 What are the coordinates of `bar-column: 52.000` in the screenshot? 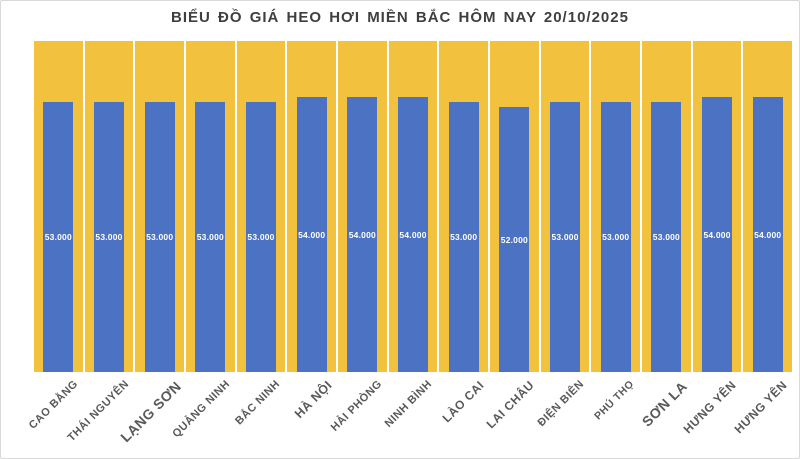 It's located at (514, 206).